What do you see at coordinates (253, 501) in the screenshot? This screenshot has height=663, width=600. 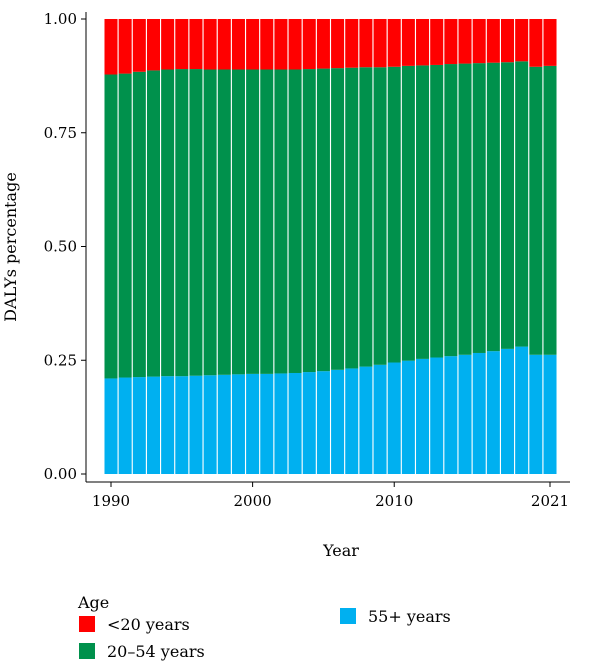 I see `x-tick-label: 2000` at bounding box center [253, 501].